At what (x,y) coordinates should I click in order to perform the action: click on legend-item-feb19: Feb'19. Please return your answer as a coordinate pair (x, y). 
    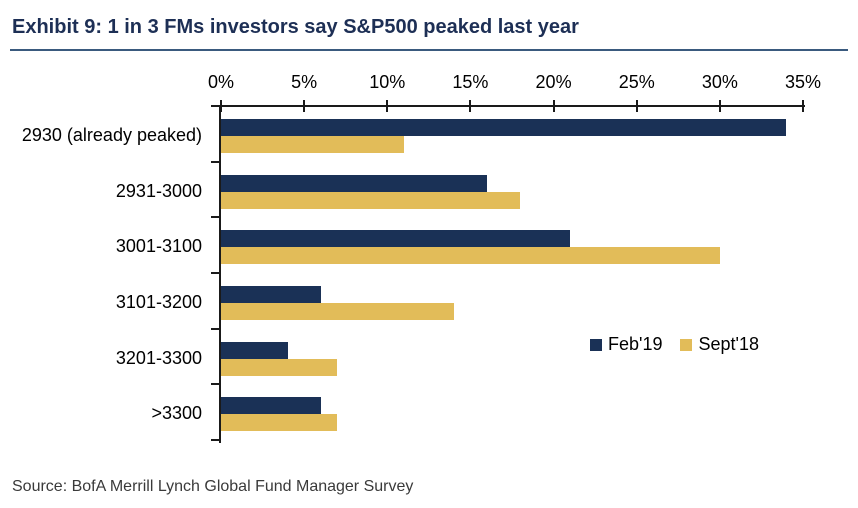
    Looking at the image, I should click on (626, 344).